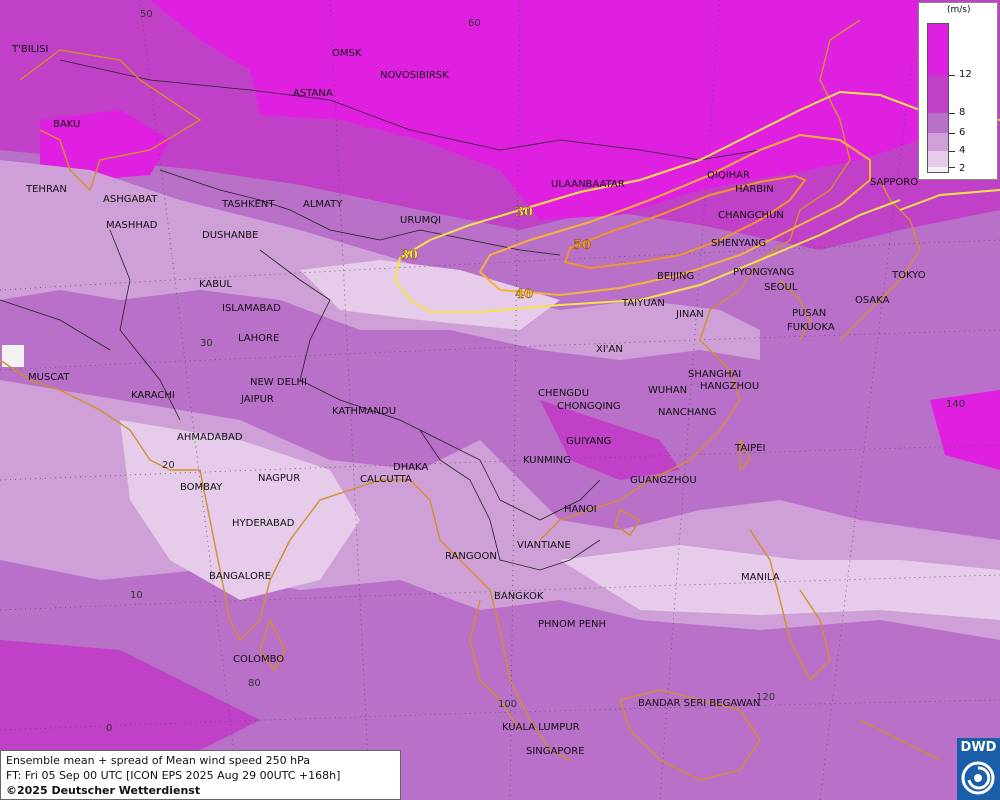 The width and height of the screenshot is (1000, 800). I want to click on city-label: KARACHI, so click(153, 395).